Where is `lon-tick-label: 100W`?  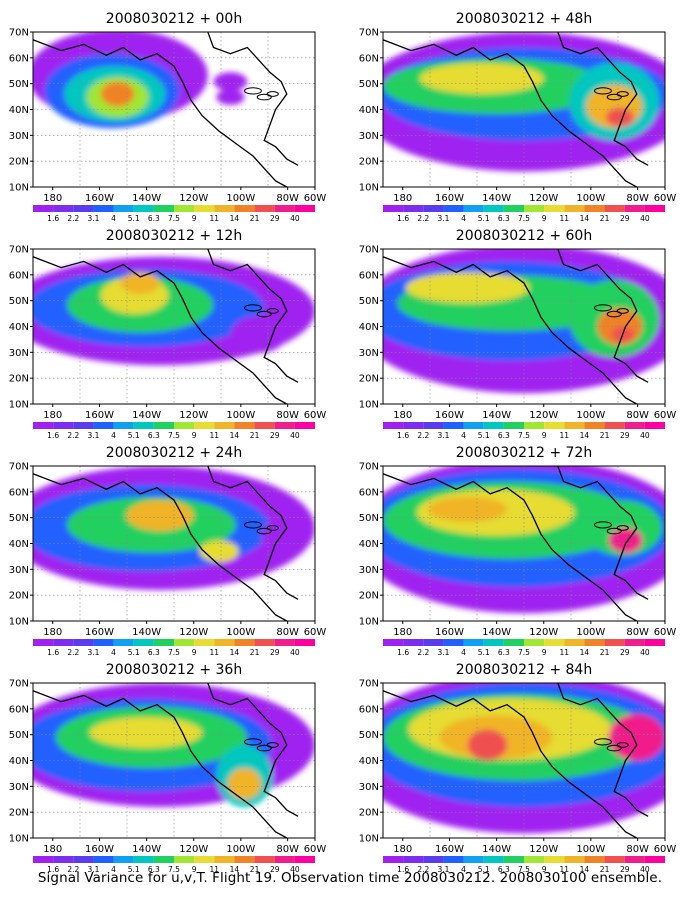 lon-tick-label: 100W is located at coordinates (240, 415).